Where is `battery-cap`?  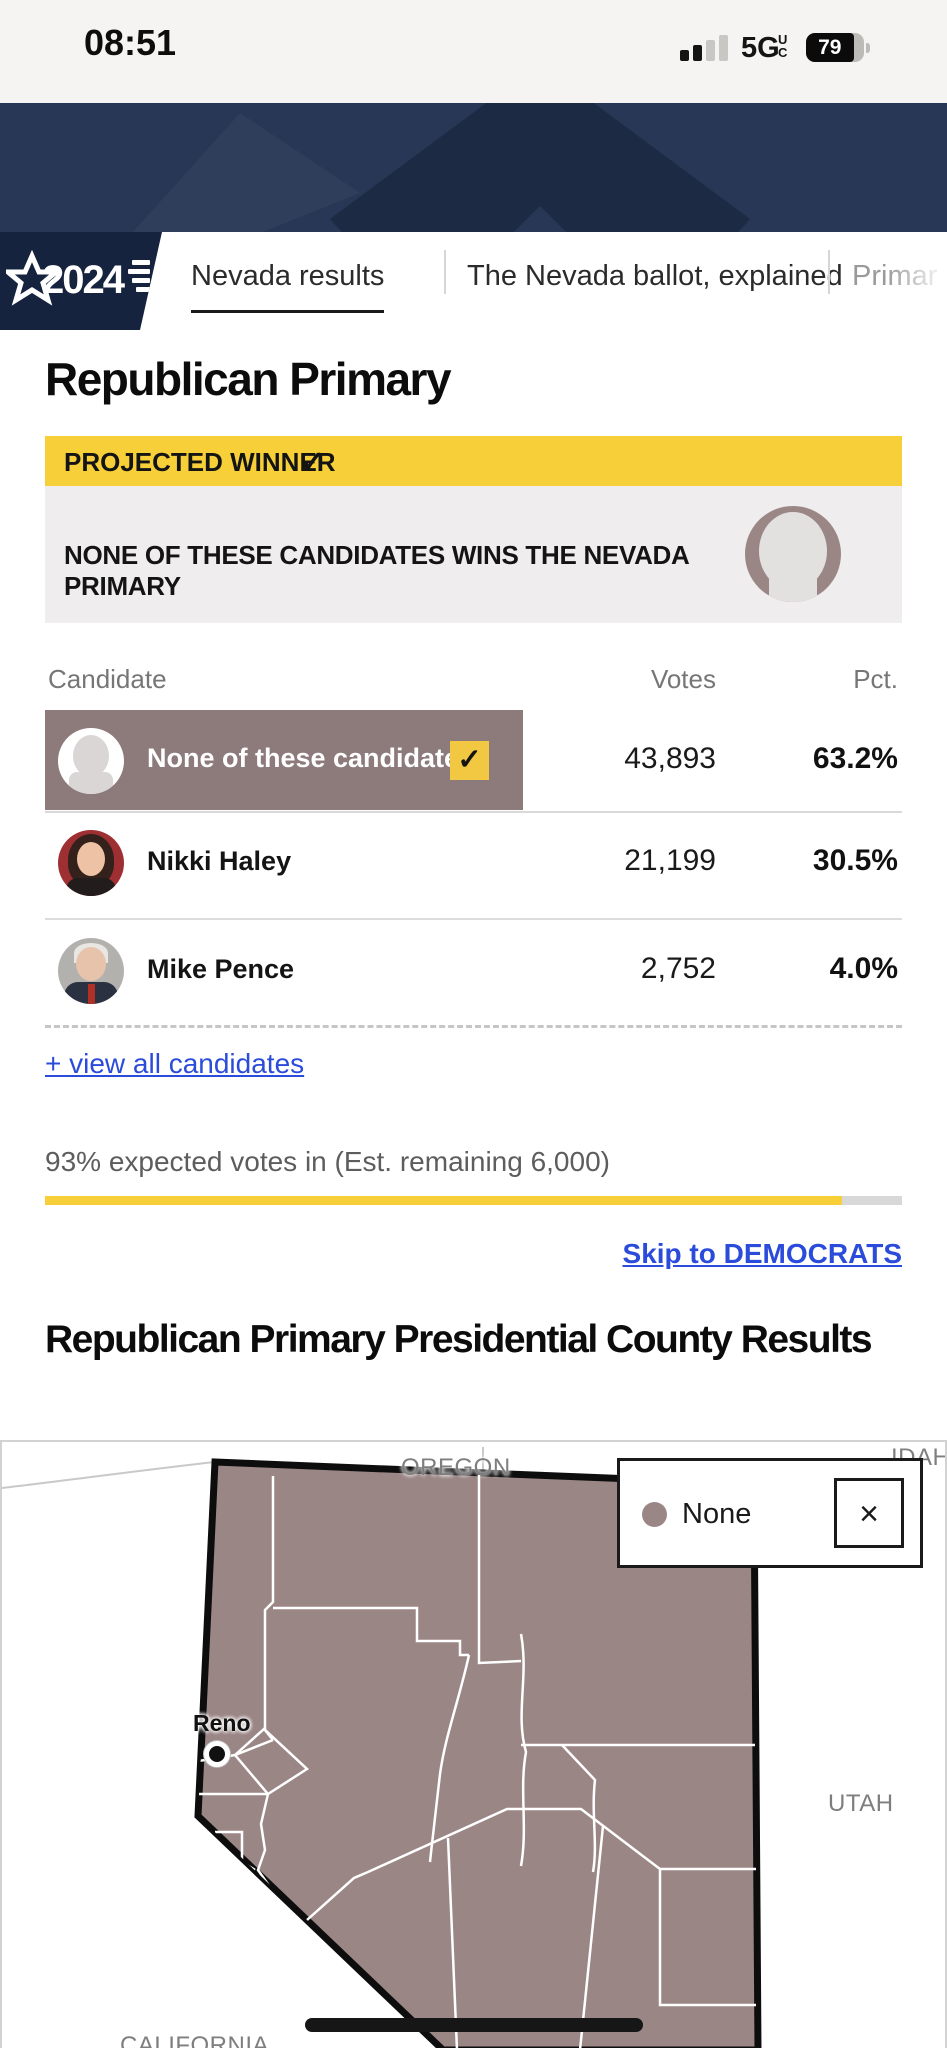 battery-cap is located at coordinates (868, 48).